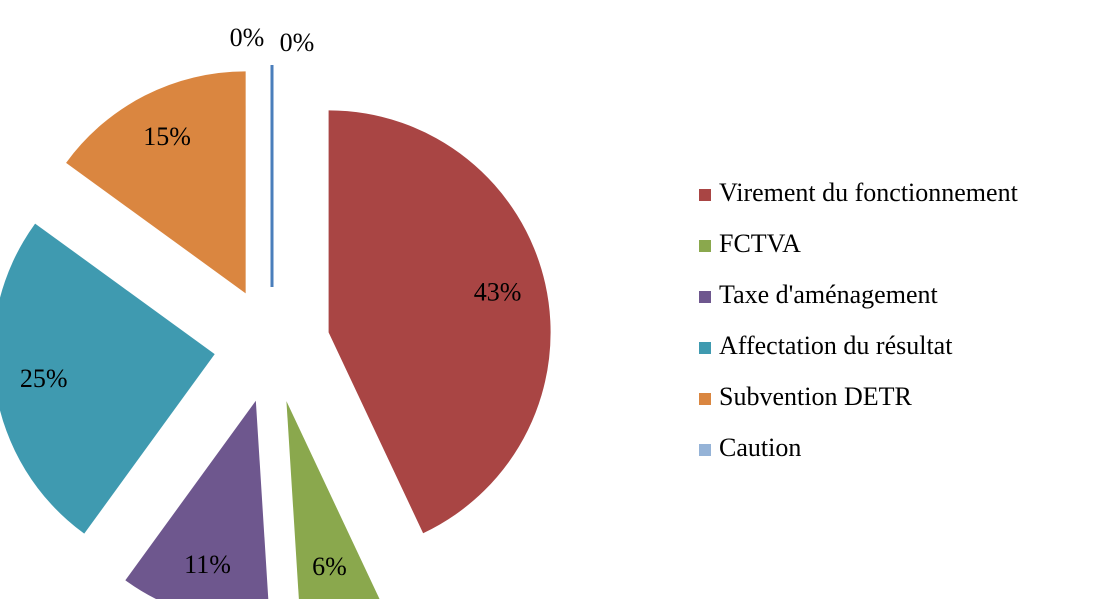 The image size is (1103, 599). What do you see at coordinates (498, 292) in the screenshot?
I see `data-label: 43%` at bounding box center [498, 292].